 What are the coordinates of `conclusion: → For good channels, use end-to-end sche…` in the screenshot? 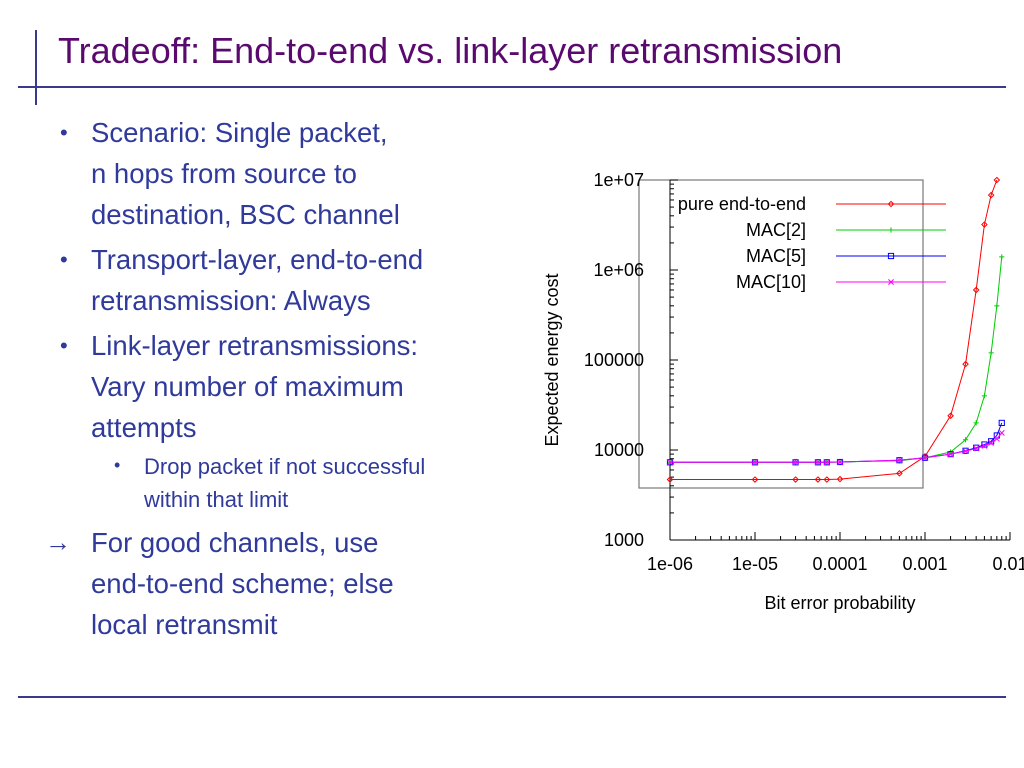 It's located at (281, 583).